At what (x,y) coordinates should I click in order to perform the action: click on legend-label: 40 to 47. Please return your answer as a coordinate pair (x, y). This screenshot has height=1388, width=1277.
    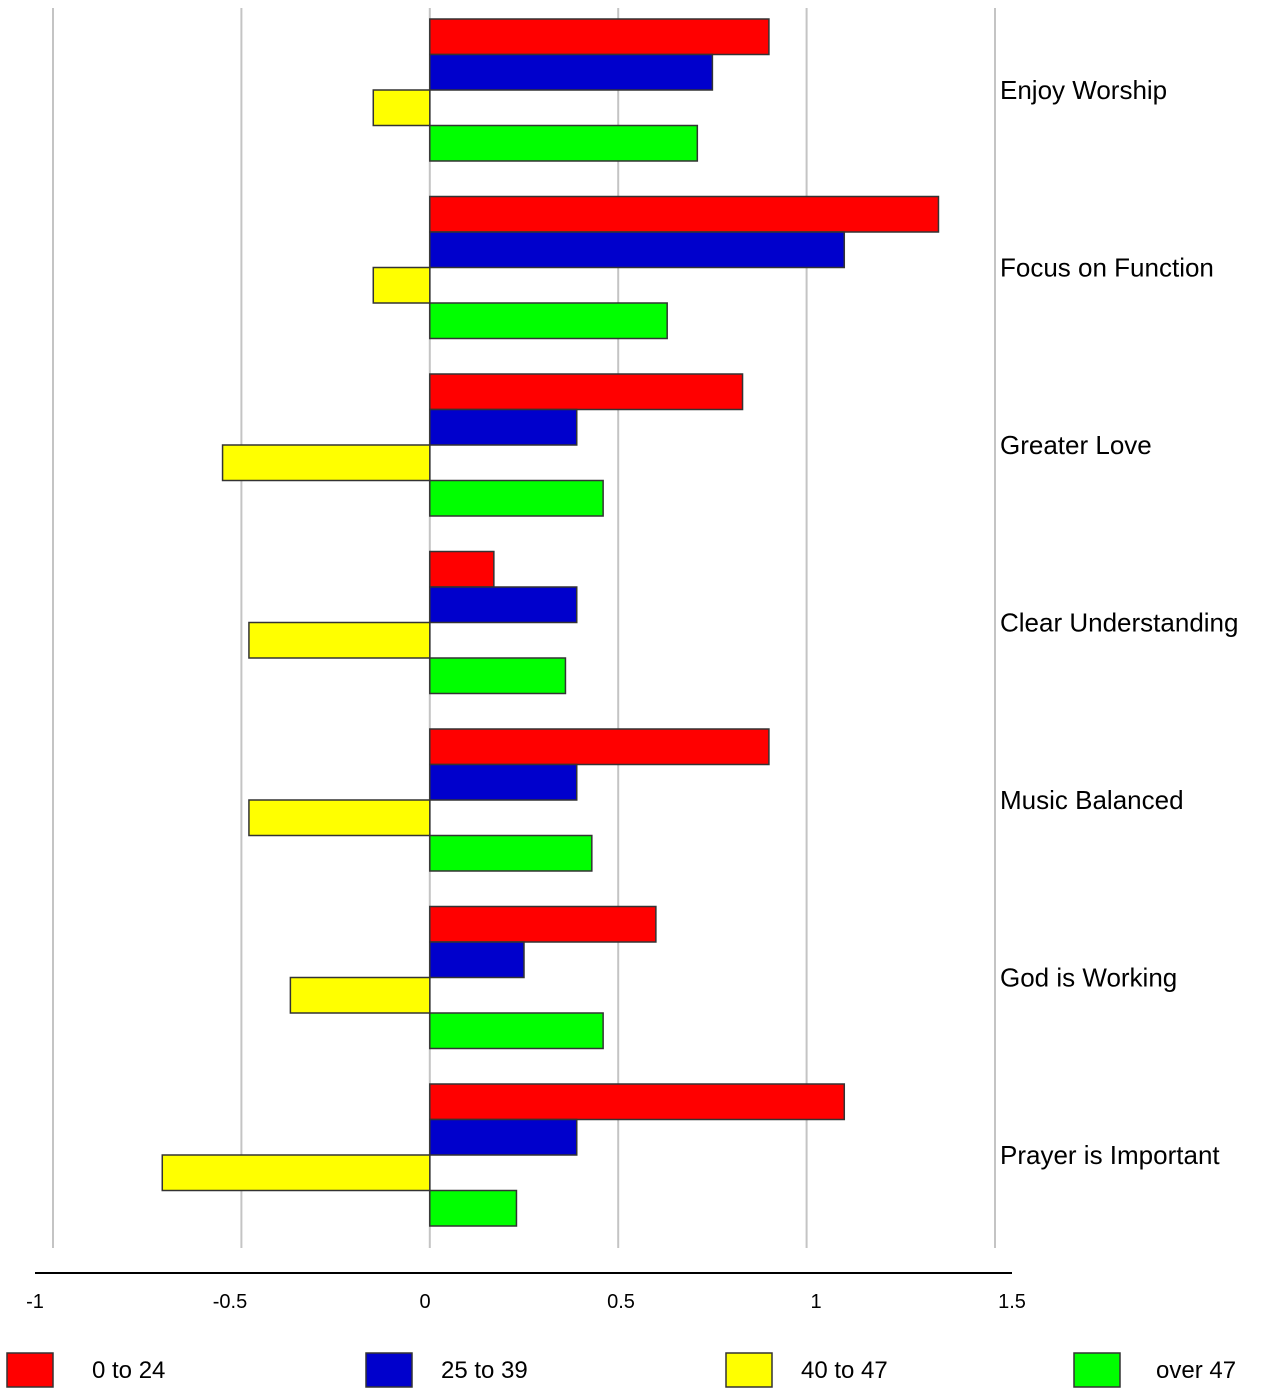
    Looking at the image, I should click on (844, 1370).